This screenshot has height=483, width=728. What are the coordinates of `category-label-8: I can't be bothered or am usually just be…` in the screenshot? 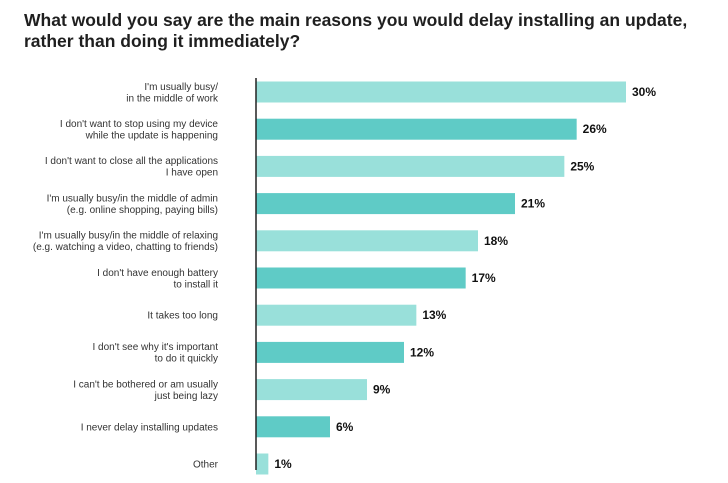 It's located at (145, 390).